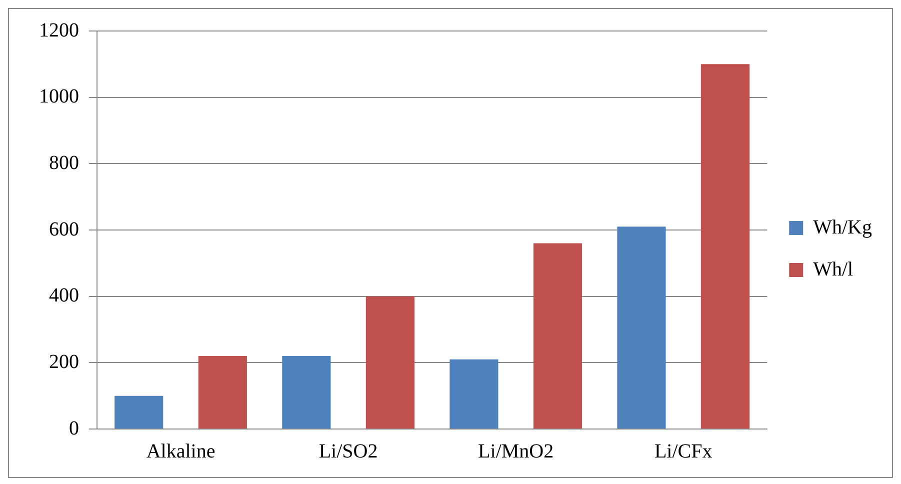  I want to click on x-tick-label: Li/MnO2, so click(516, 451).